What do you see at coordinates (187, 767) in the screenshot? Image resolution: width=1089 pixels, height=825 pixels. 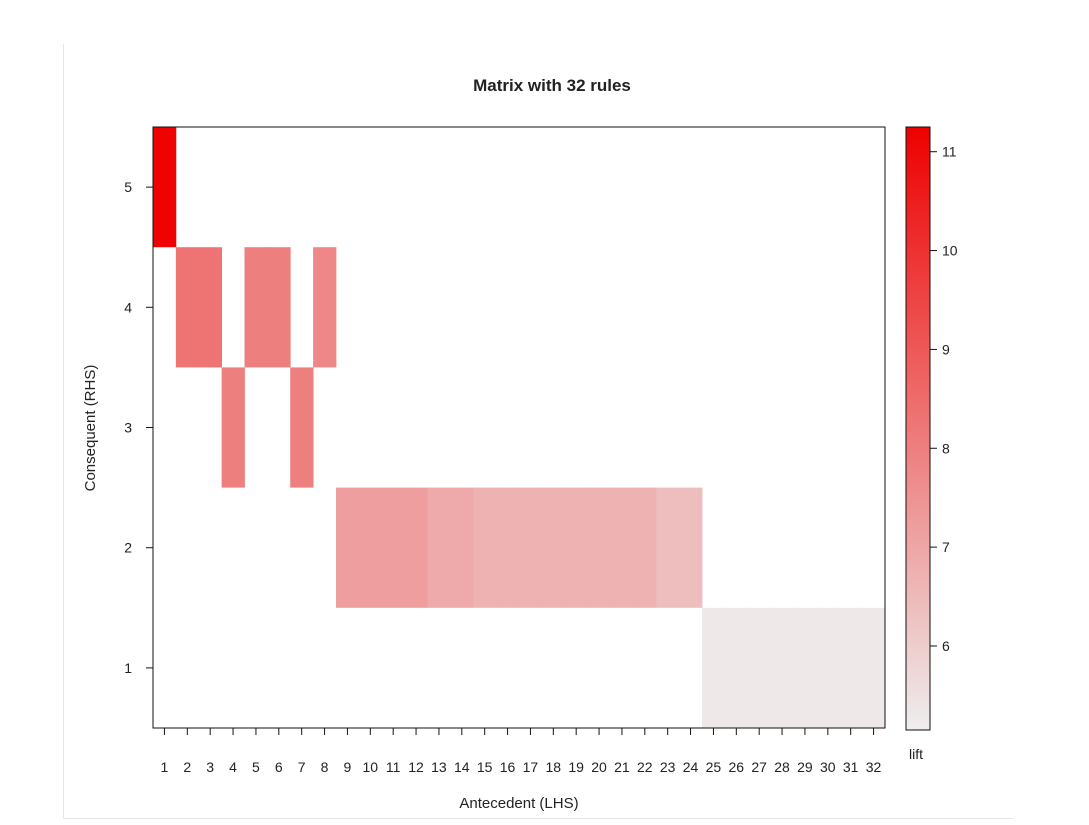 I see `x-tick-label: 2` at bounding box center [187, 767].